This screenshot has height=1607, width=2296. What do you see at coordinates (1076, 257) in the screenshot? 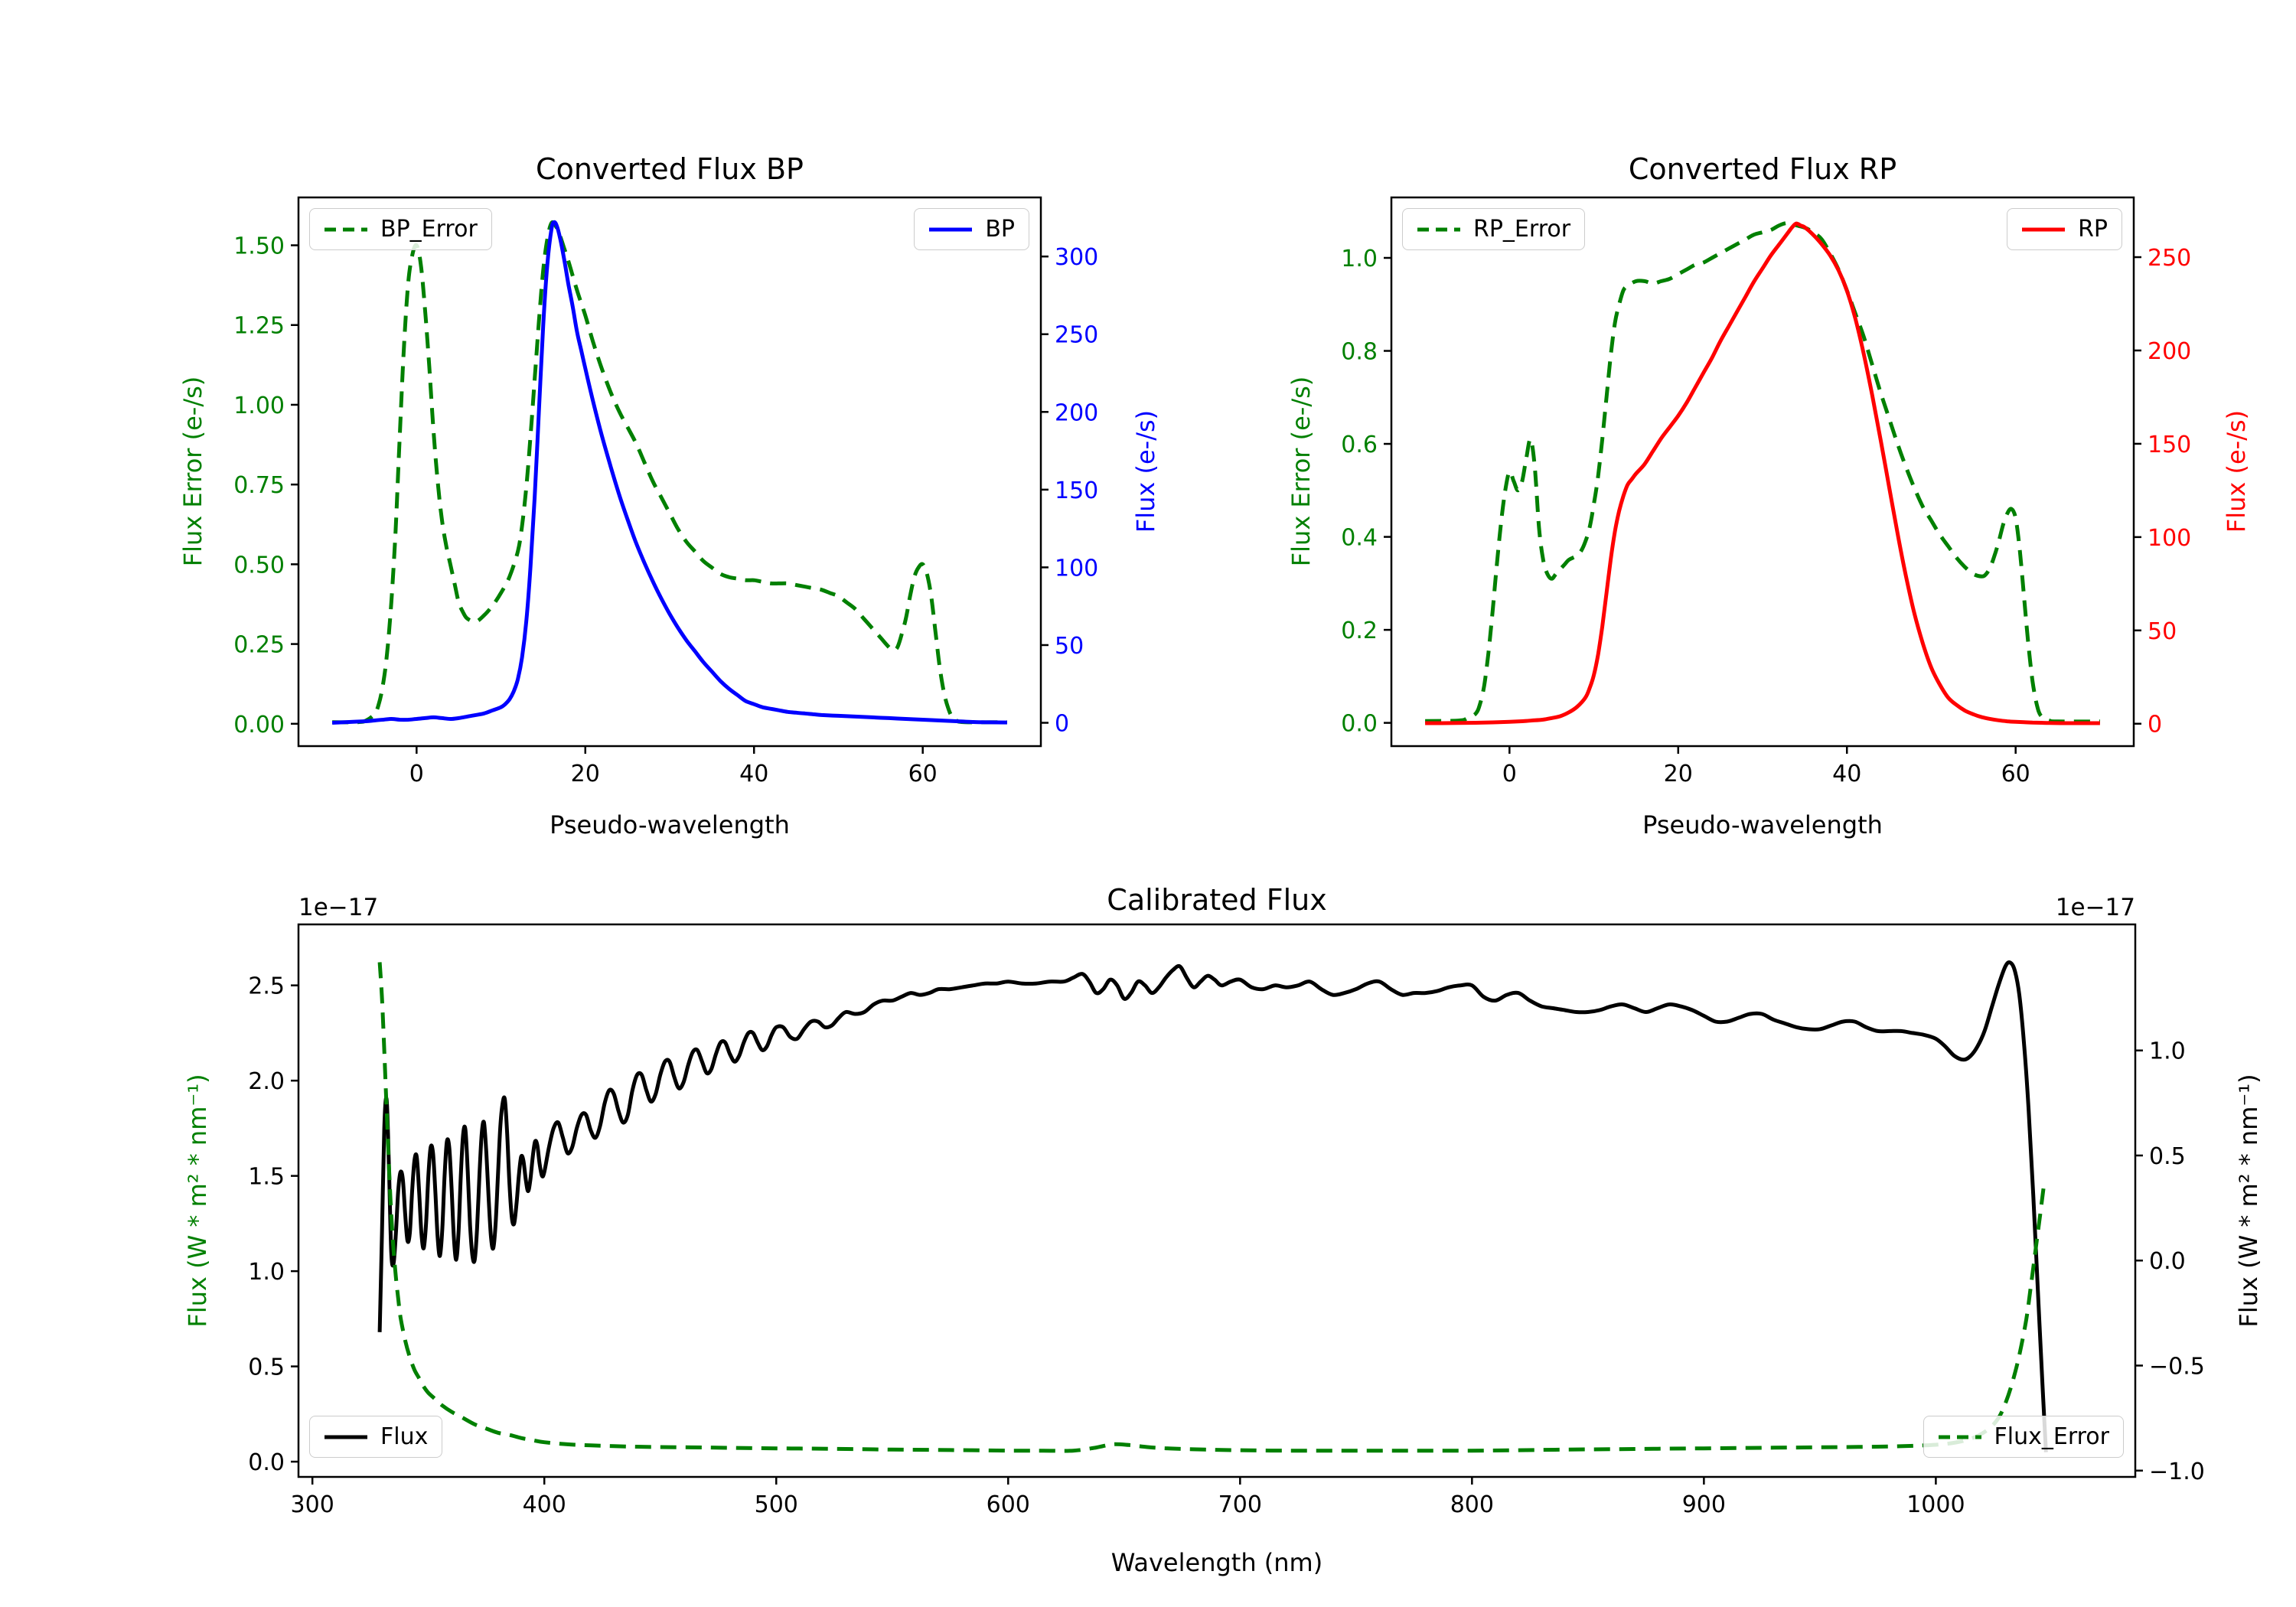
I see `y-tick-label: 300` at bounding box center [1076, 257].